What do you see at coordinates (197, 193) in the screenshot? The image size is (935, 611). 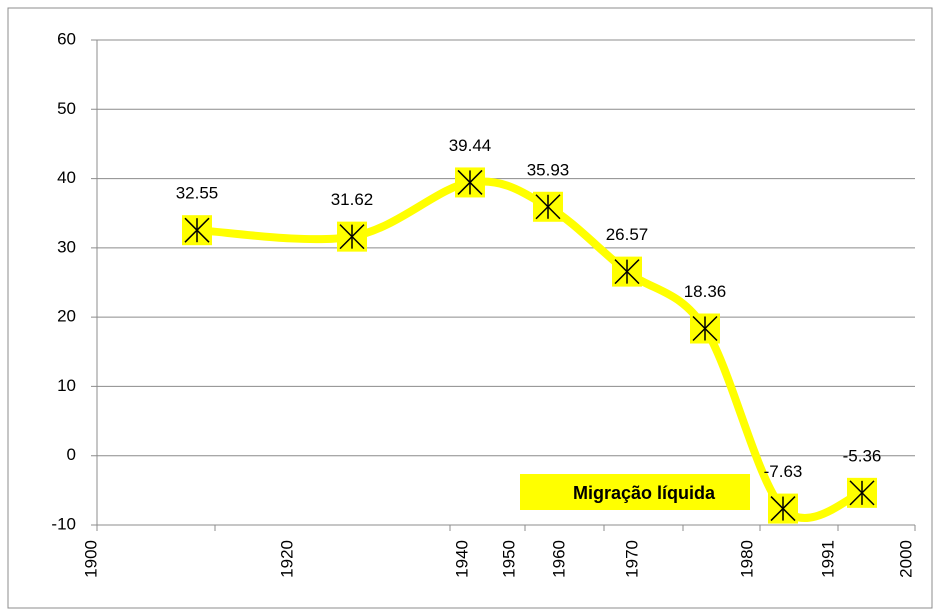 I see `data-label: 32.55` at bounding box center [197, 193].